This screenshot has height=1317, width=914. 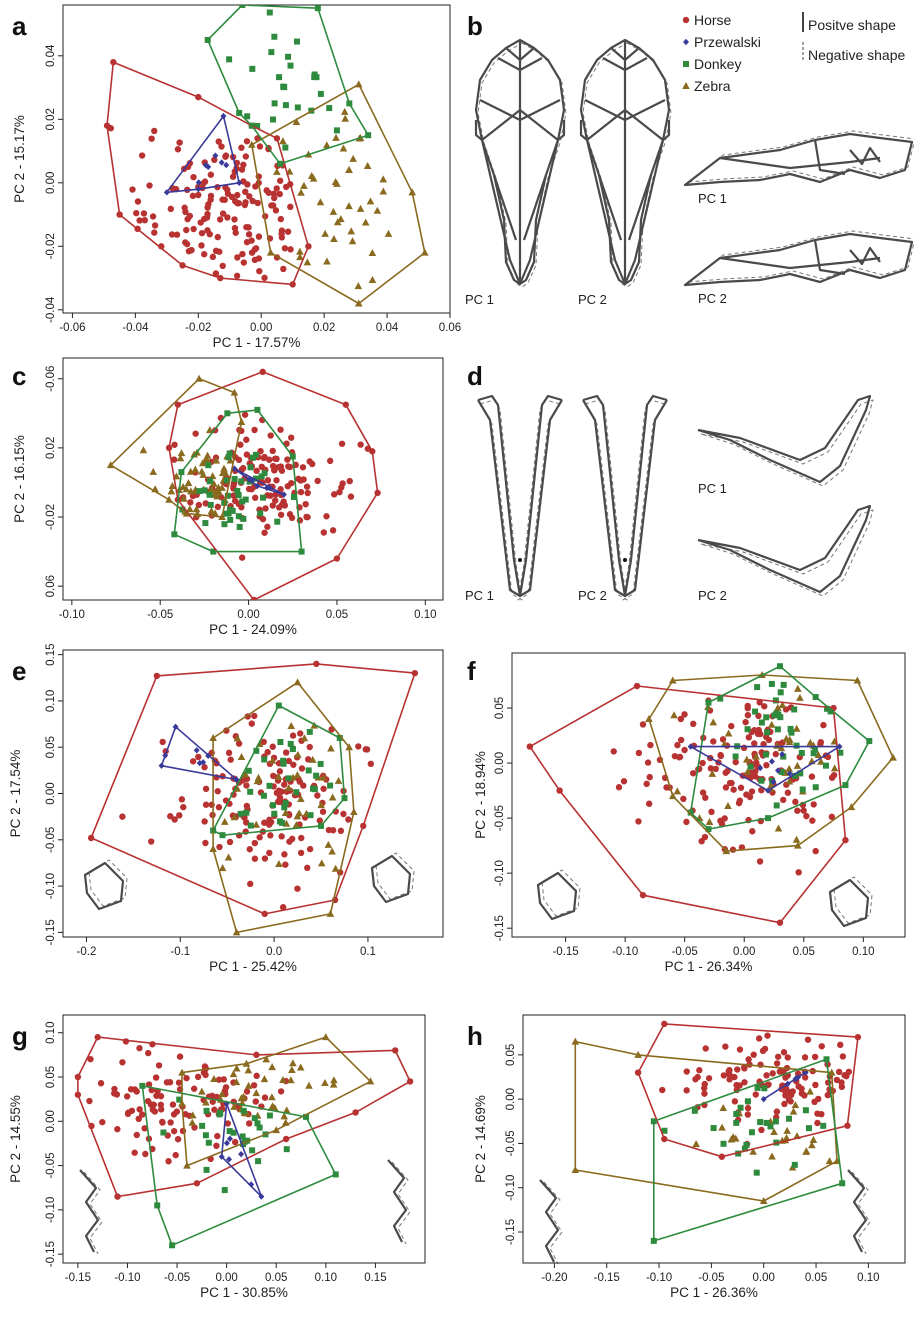 I want to click on points-donkey, so click(x=748, y=1150).